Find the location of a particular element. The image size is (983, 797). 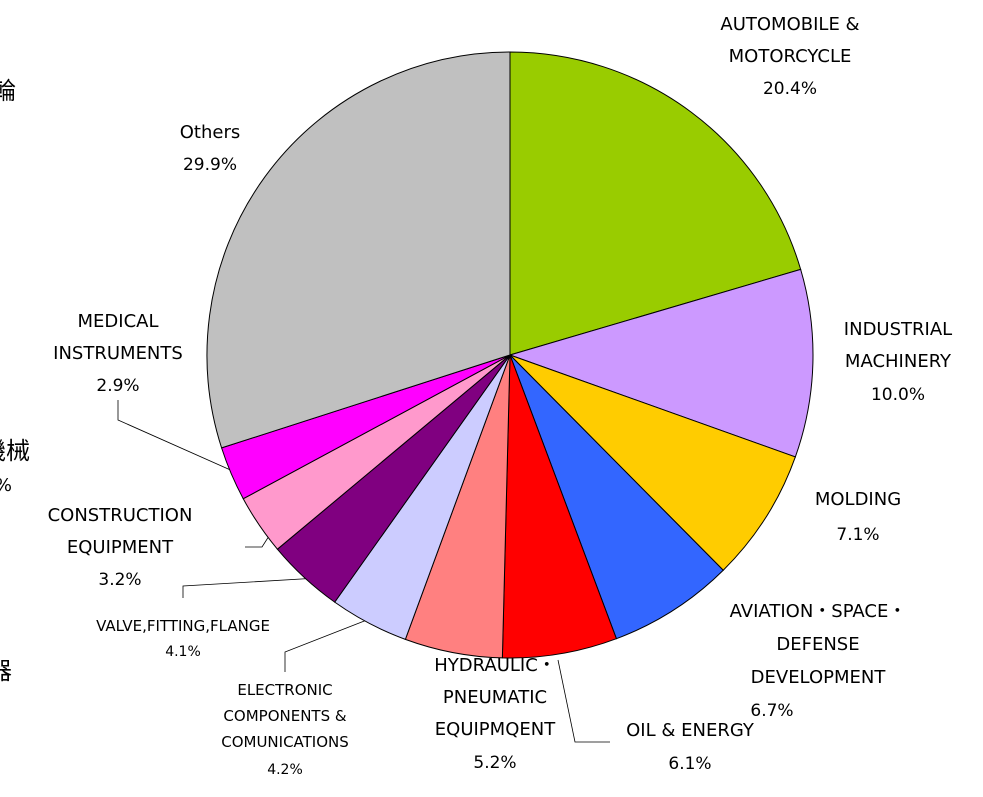

annotation: 3% is located at coordinates (6, 485).